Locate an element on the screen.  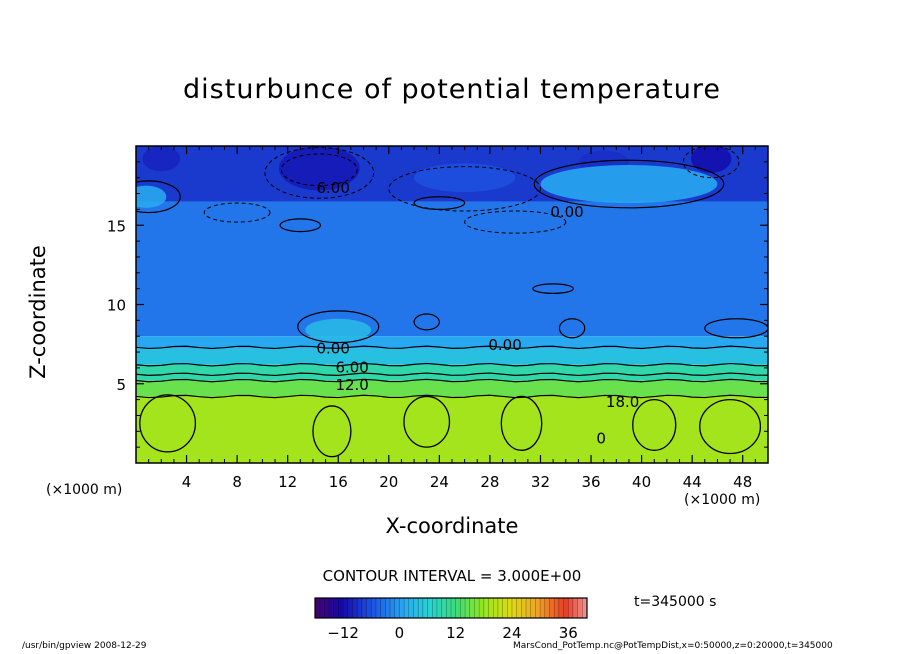
x-tick-label: 4 is located at coordinates (187, 482).